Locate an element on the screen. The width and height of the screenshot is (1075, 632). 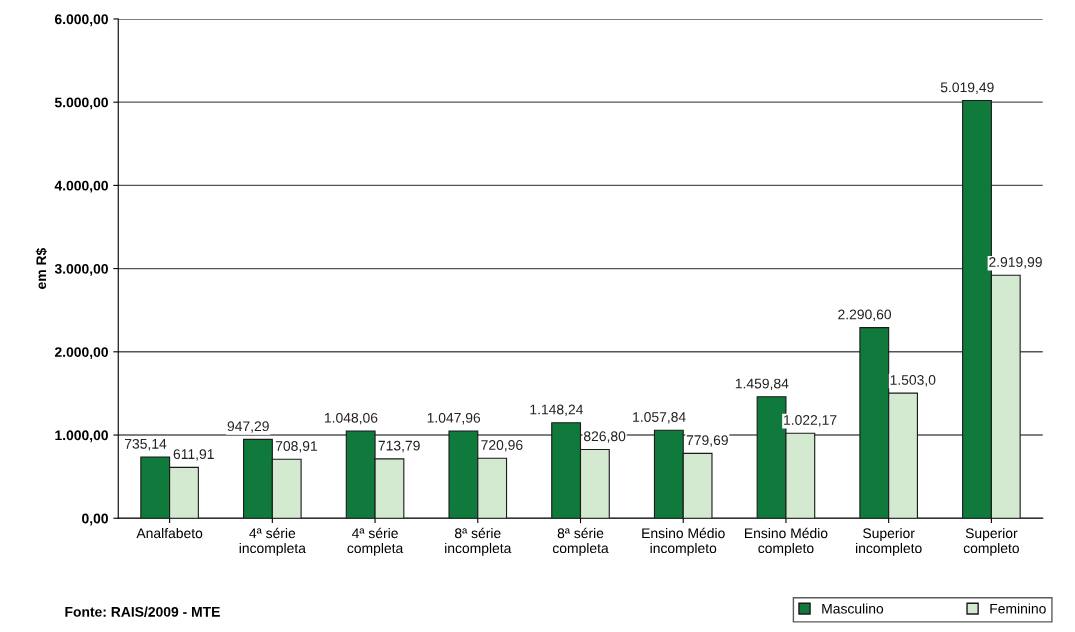
y-tick-label: 6.000,00 is located at coordinates (81, 20).